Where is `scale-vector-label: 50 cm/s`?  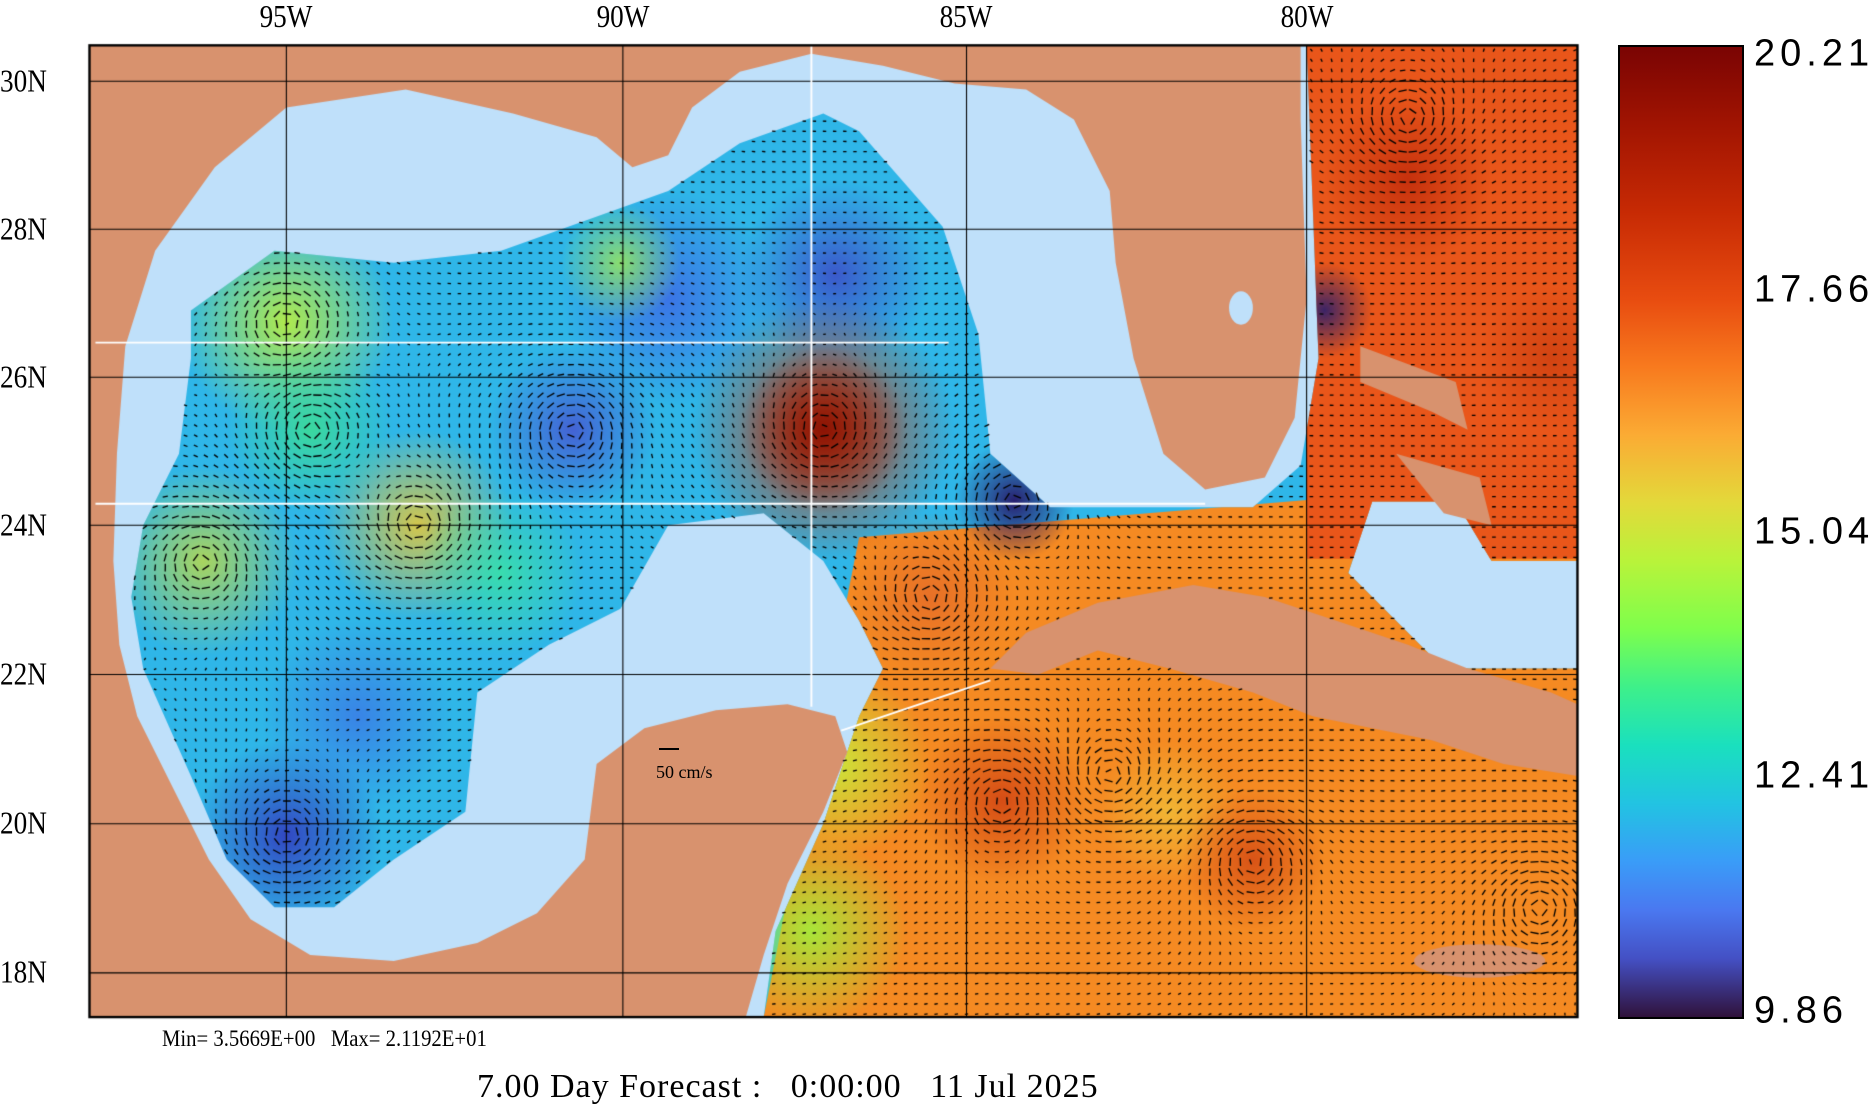 scale-vector-label: 50 cm/s is located at coordinates (684, 772).